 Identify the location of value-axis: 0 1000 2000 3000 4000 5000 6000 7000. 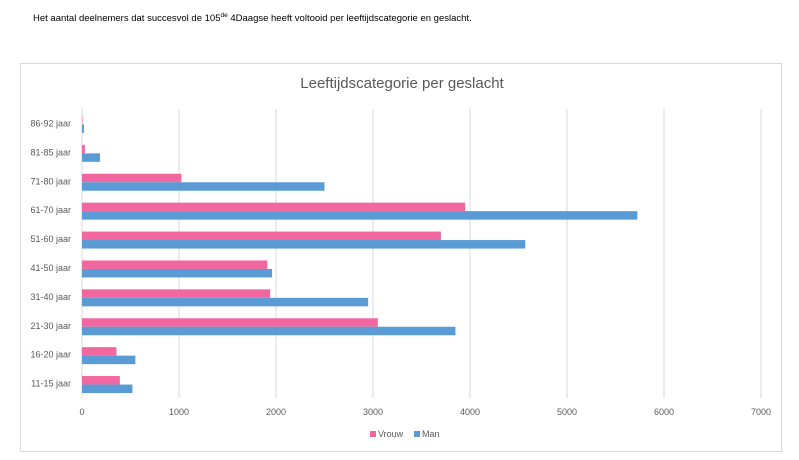
(425, 412).